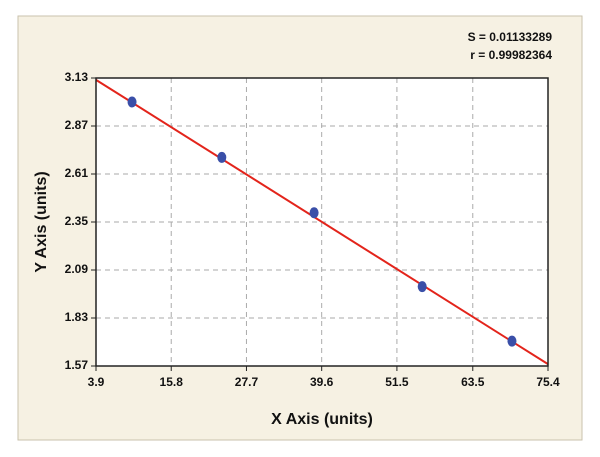 The image size is (600, 457). What do you see at coordinates (77, 125) in the screenshot?
I see `y-tick-label: 2.87` at bounding box center [77, 125].